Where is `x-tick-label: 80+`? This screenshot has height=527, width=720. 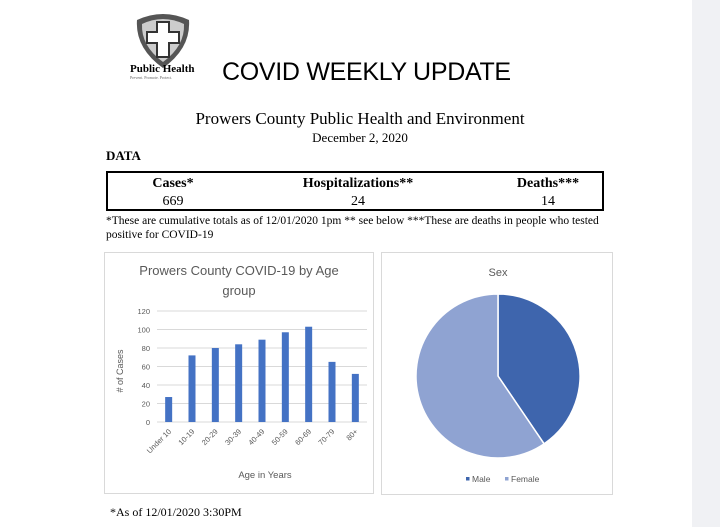
x-tick-label: 80+ is located at coordinates (352, 435).